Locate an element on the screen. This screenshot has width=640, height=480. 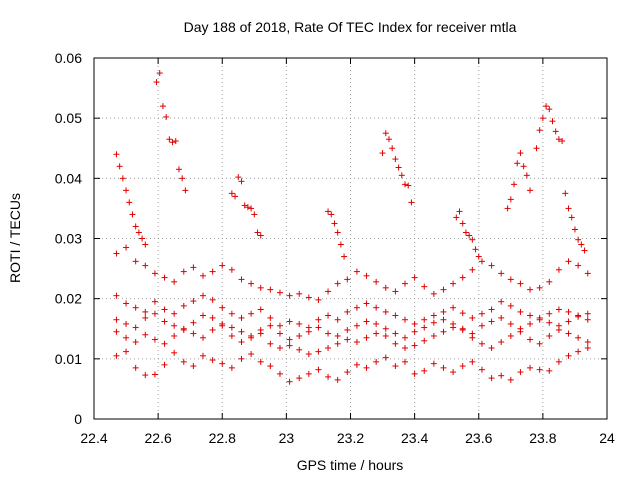
x-tick-label: 23.2 is located at coordinates (350, 438).